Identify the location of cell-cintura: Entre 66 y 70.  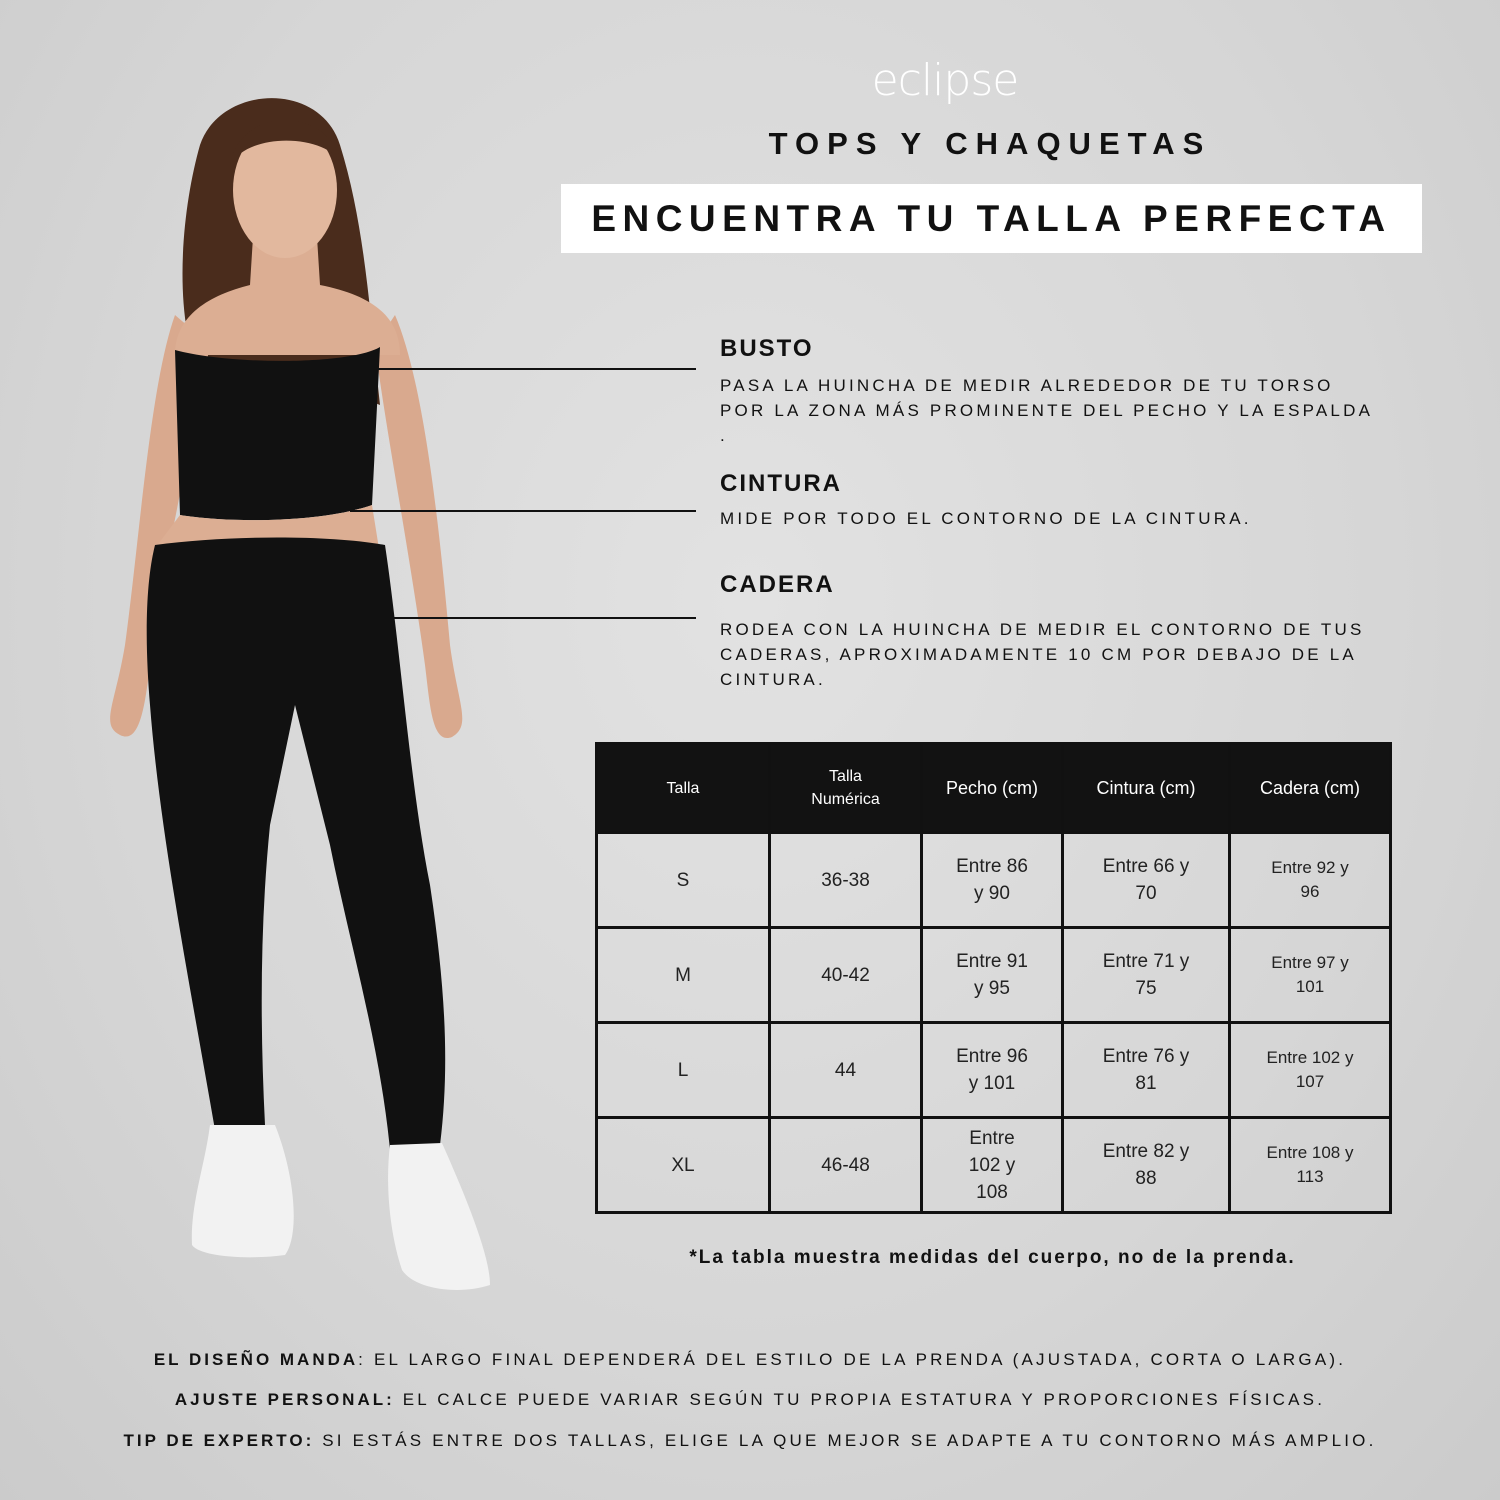
(1146, 880).